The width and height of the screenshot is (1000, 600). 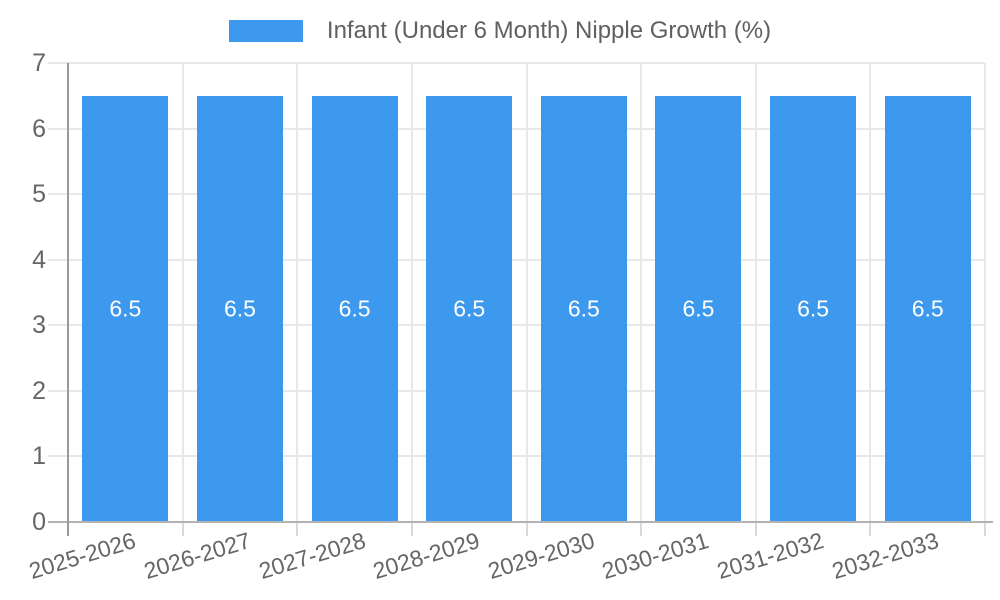 I want to click on x-axis-baseline, so click(x=520, y=522).